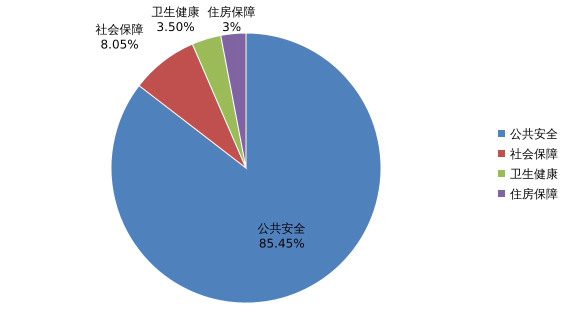 The width and height of the screenshot is (576, 336). What do you see at coordinates (533, 194) in the screenshot?
I see `legend-label: 住房保障` at bounding box center [533, 194].